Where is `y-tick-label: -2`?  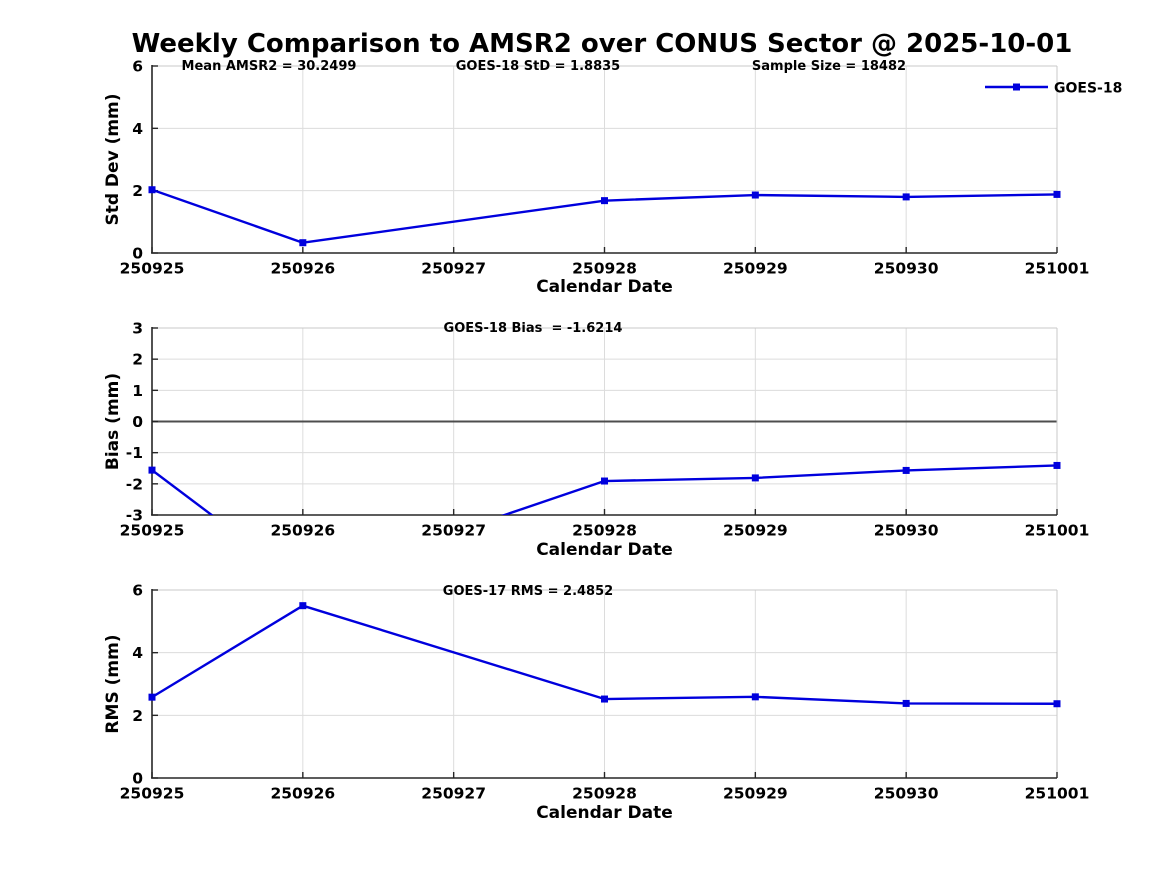 y-tick-label: -2 is located at coordinates (134, 484).